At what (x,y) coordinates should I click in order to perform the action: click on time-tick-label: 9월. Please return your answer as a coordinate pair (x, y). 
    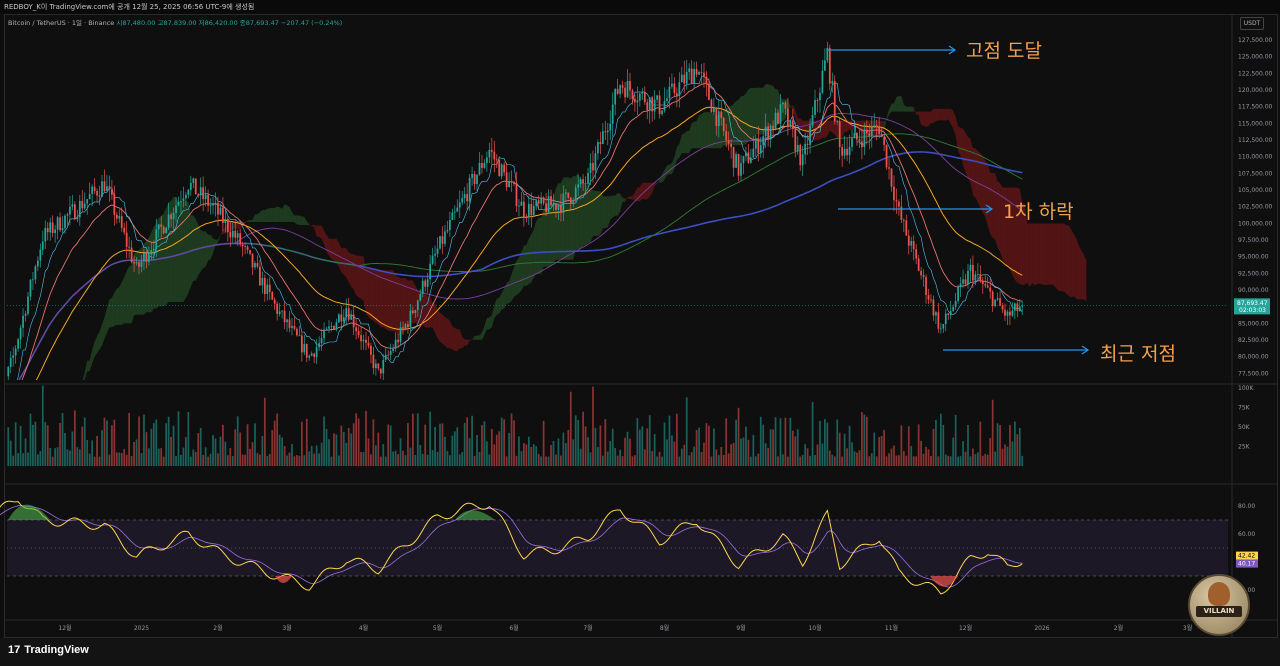
    Looking at the image, I should click on (740, 628).